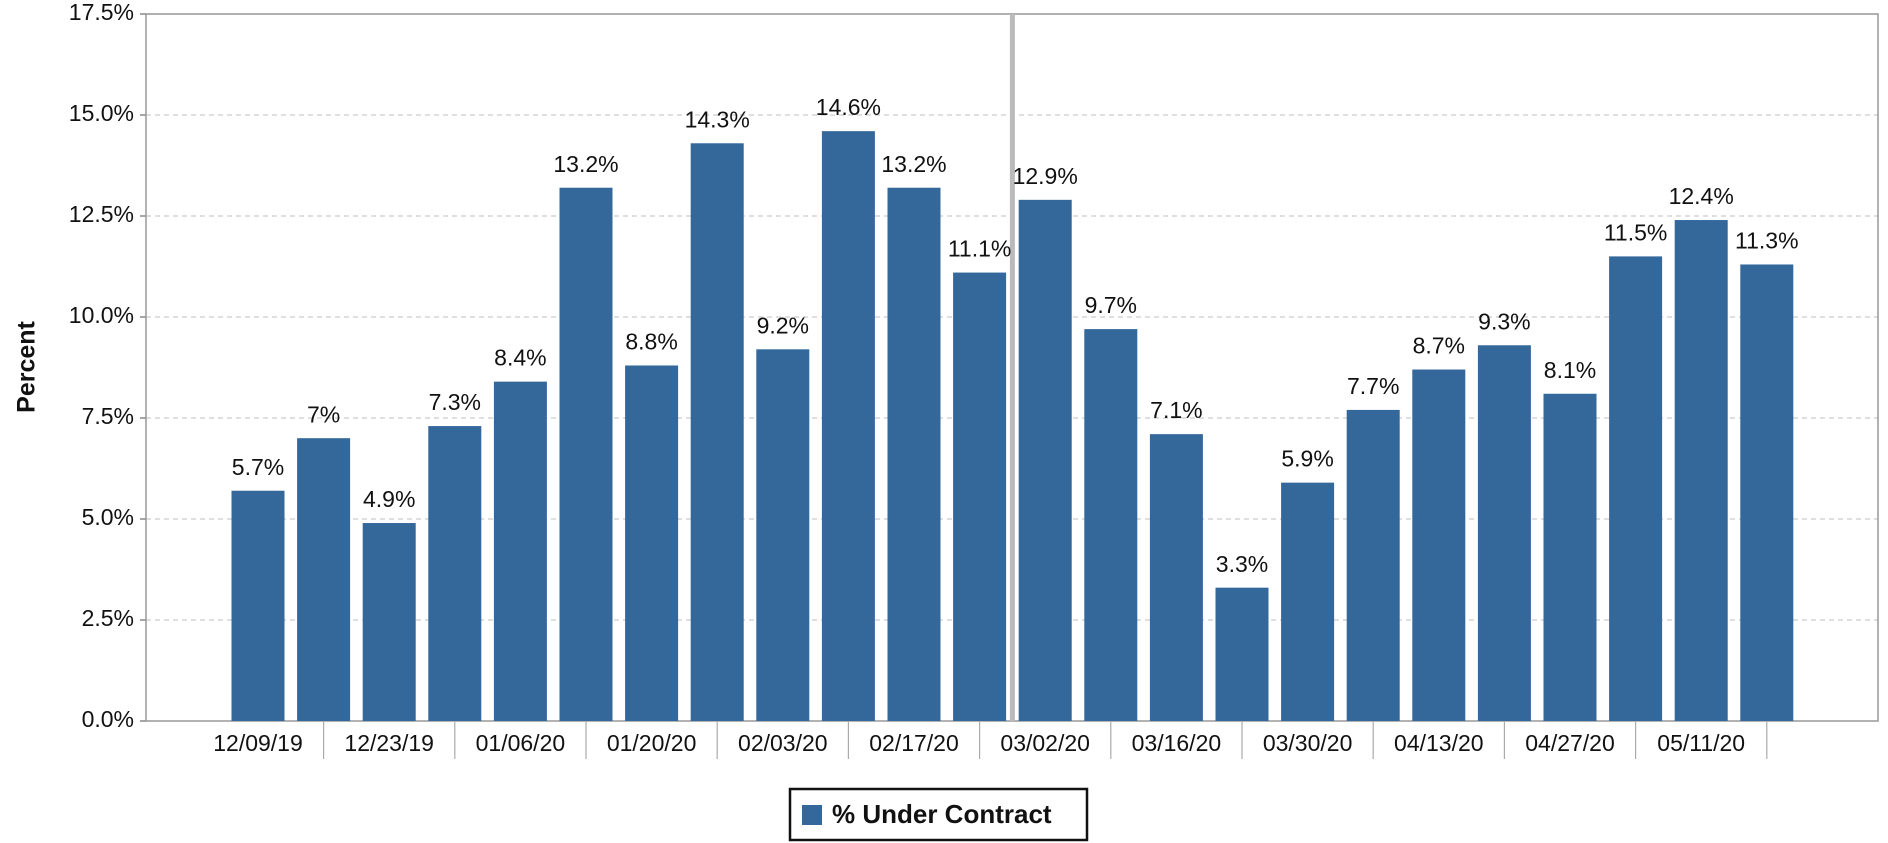  Describe the element at coordinates (1504, 321) in the screenshot. I see `data-label: 9.3%` at that location.